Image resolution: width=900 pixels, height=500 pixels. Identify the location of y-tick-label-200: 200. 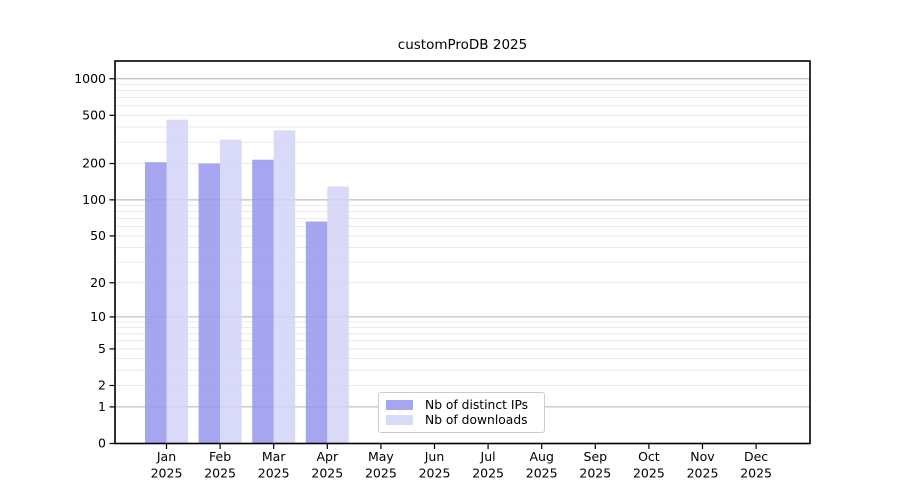
(94, 163).